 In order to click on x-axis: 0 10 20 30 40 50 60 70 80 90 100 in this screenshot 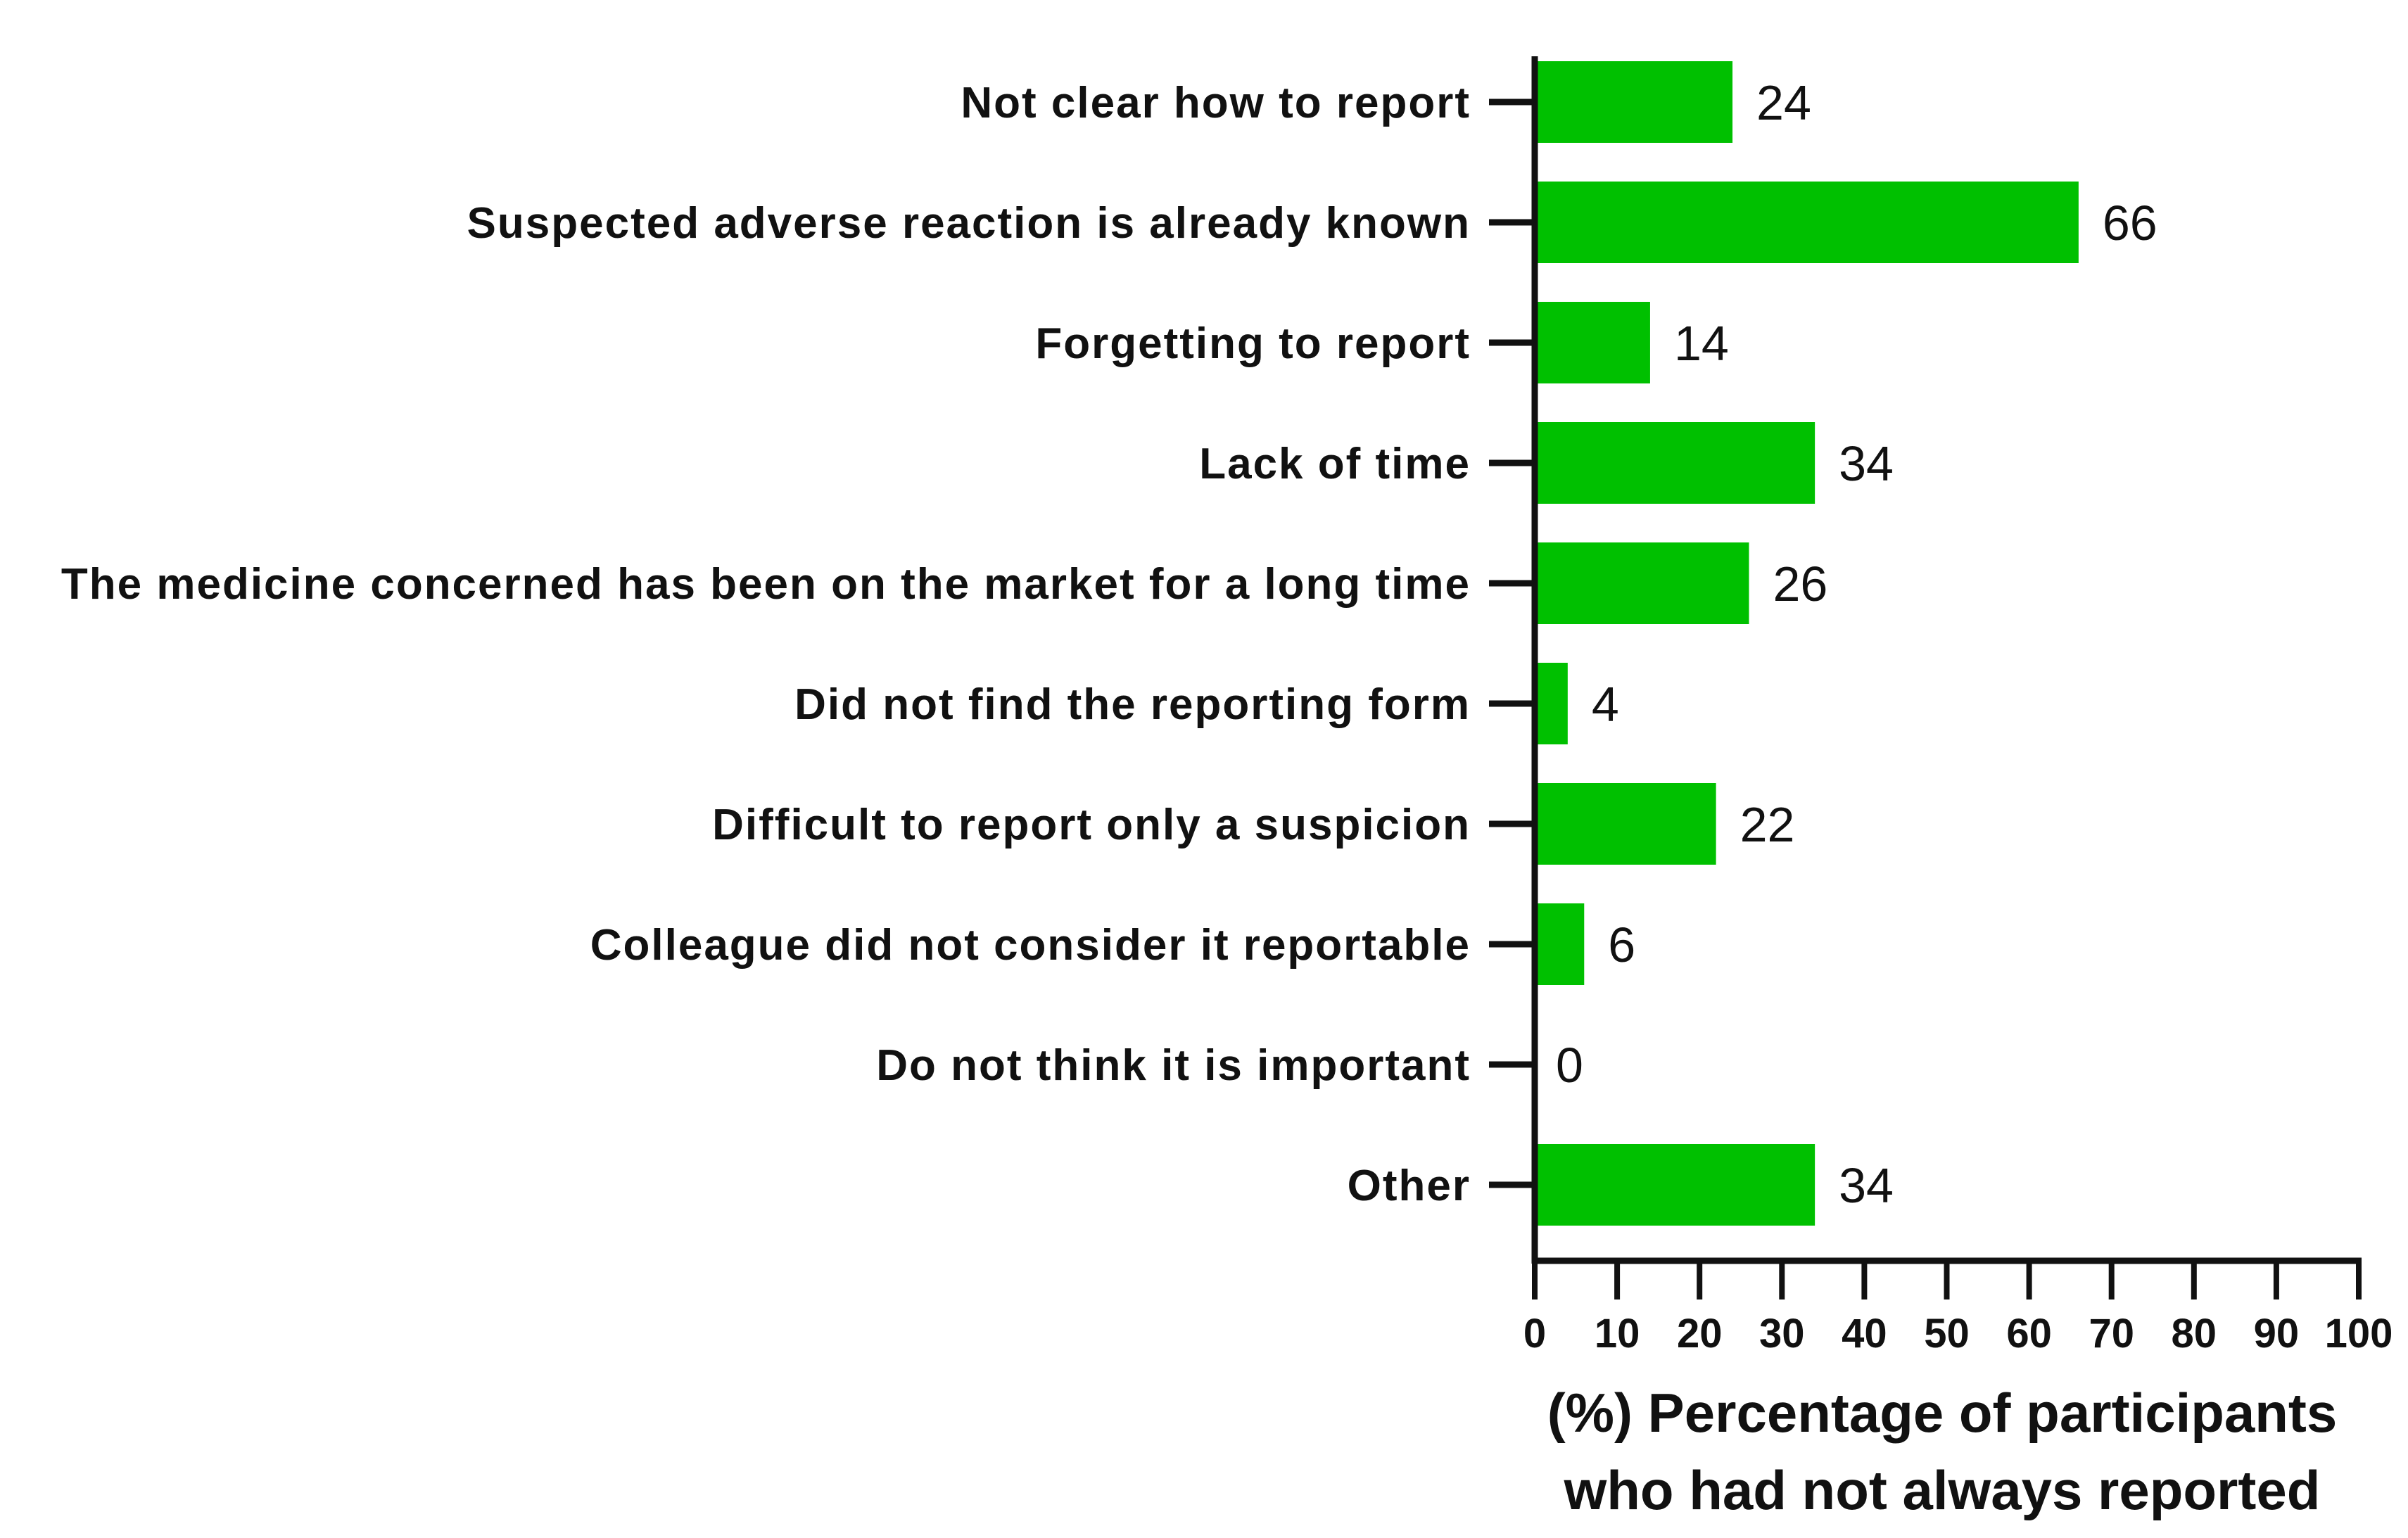, I will do `click(1958, 1306)`.